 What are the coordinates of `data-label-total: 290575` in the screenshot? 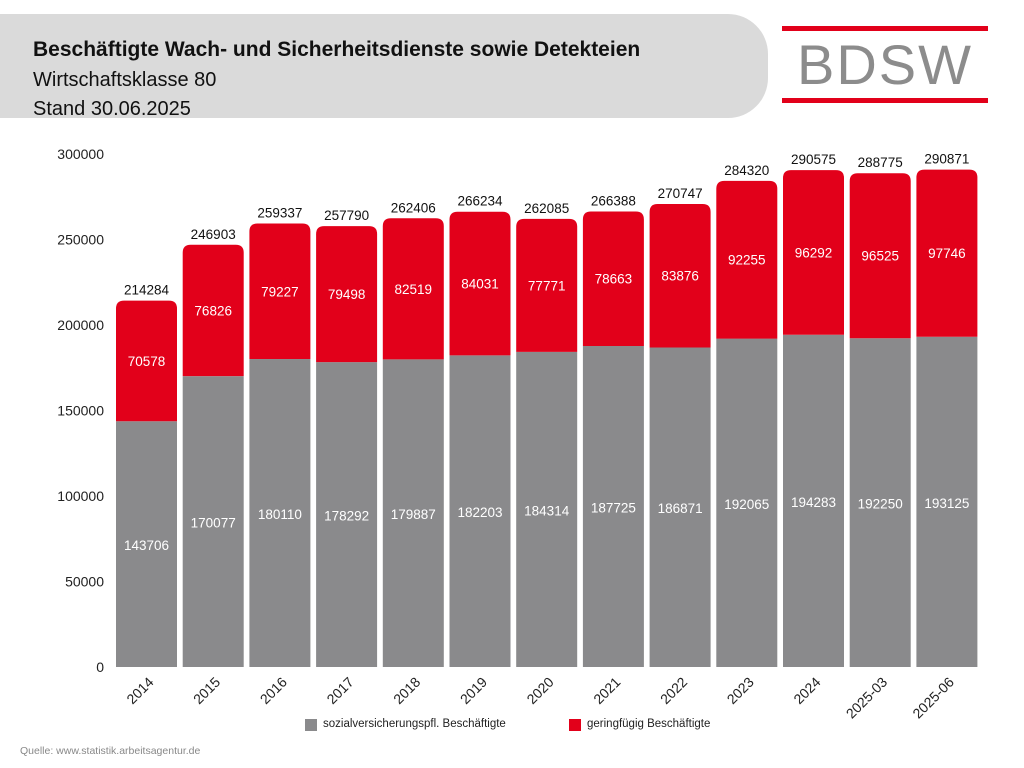 It's located at (813, 159).